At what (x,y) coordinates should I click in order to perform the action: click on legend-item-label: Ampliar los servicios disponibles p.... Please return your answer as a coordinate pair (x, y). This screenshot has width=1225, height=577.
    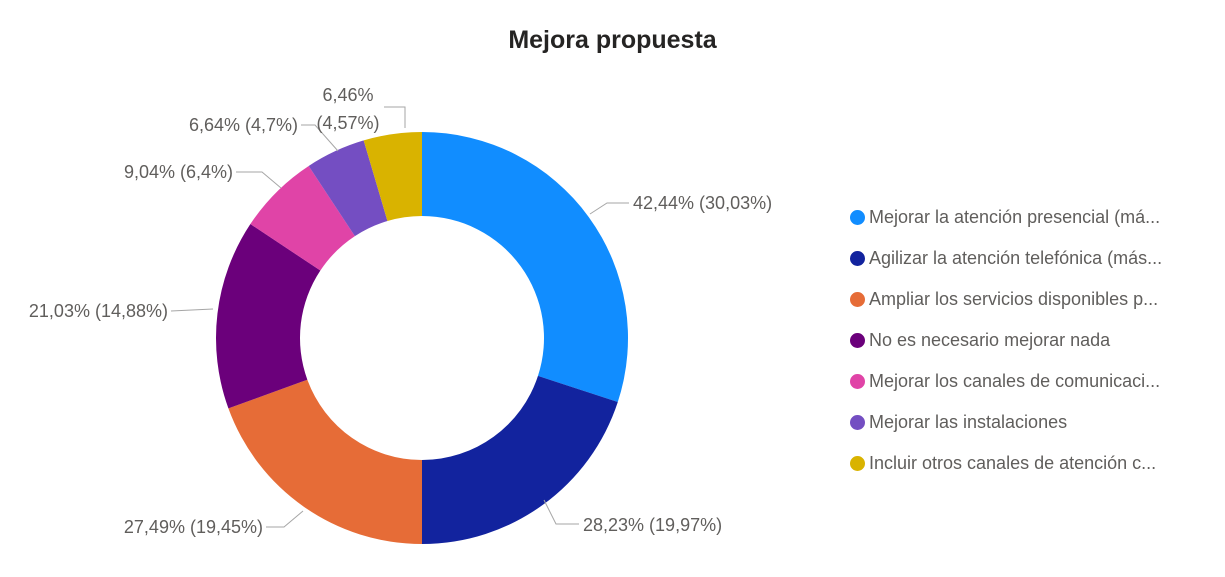
    Looking at the image, I should click on (1014, 298).